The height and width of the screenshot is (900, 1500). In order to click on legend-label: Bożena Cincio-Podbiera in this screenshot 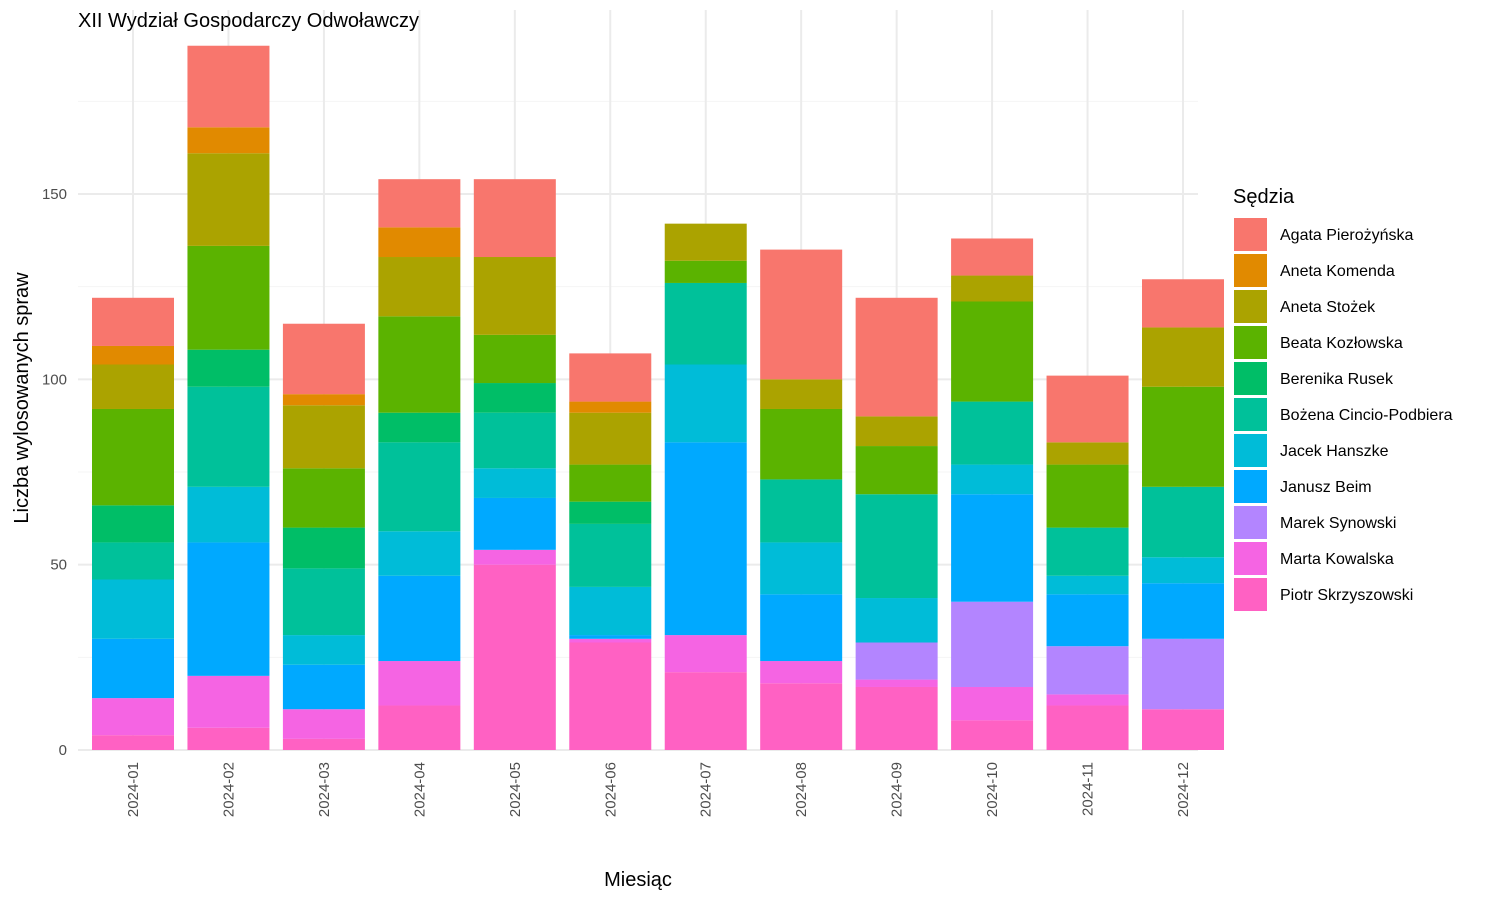, I will do `click(1366, 415)`.